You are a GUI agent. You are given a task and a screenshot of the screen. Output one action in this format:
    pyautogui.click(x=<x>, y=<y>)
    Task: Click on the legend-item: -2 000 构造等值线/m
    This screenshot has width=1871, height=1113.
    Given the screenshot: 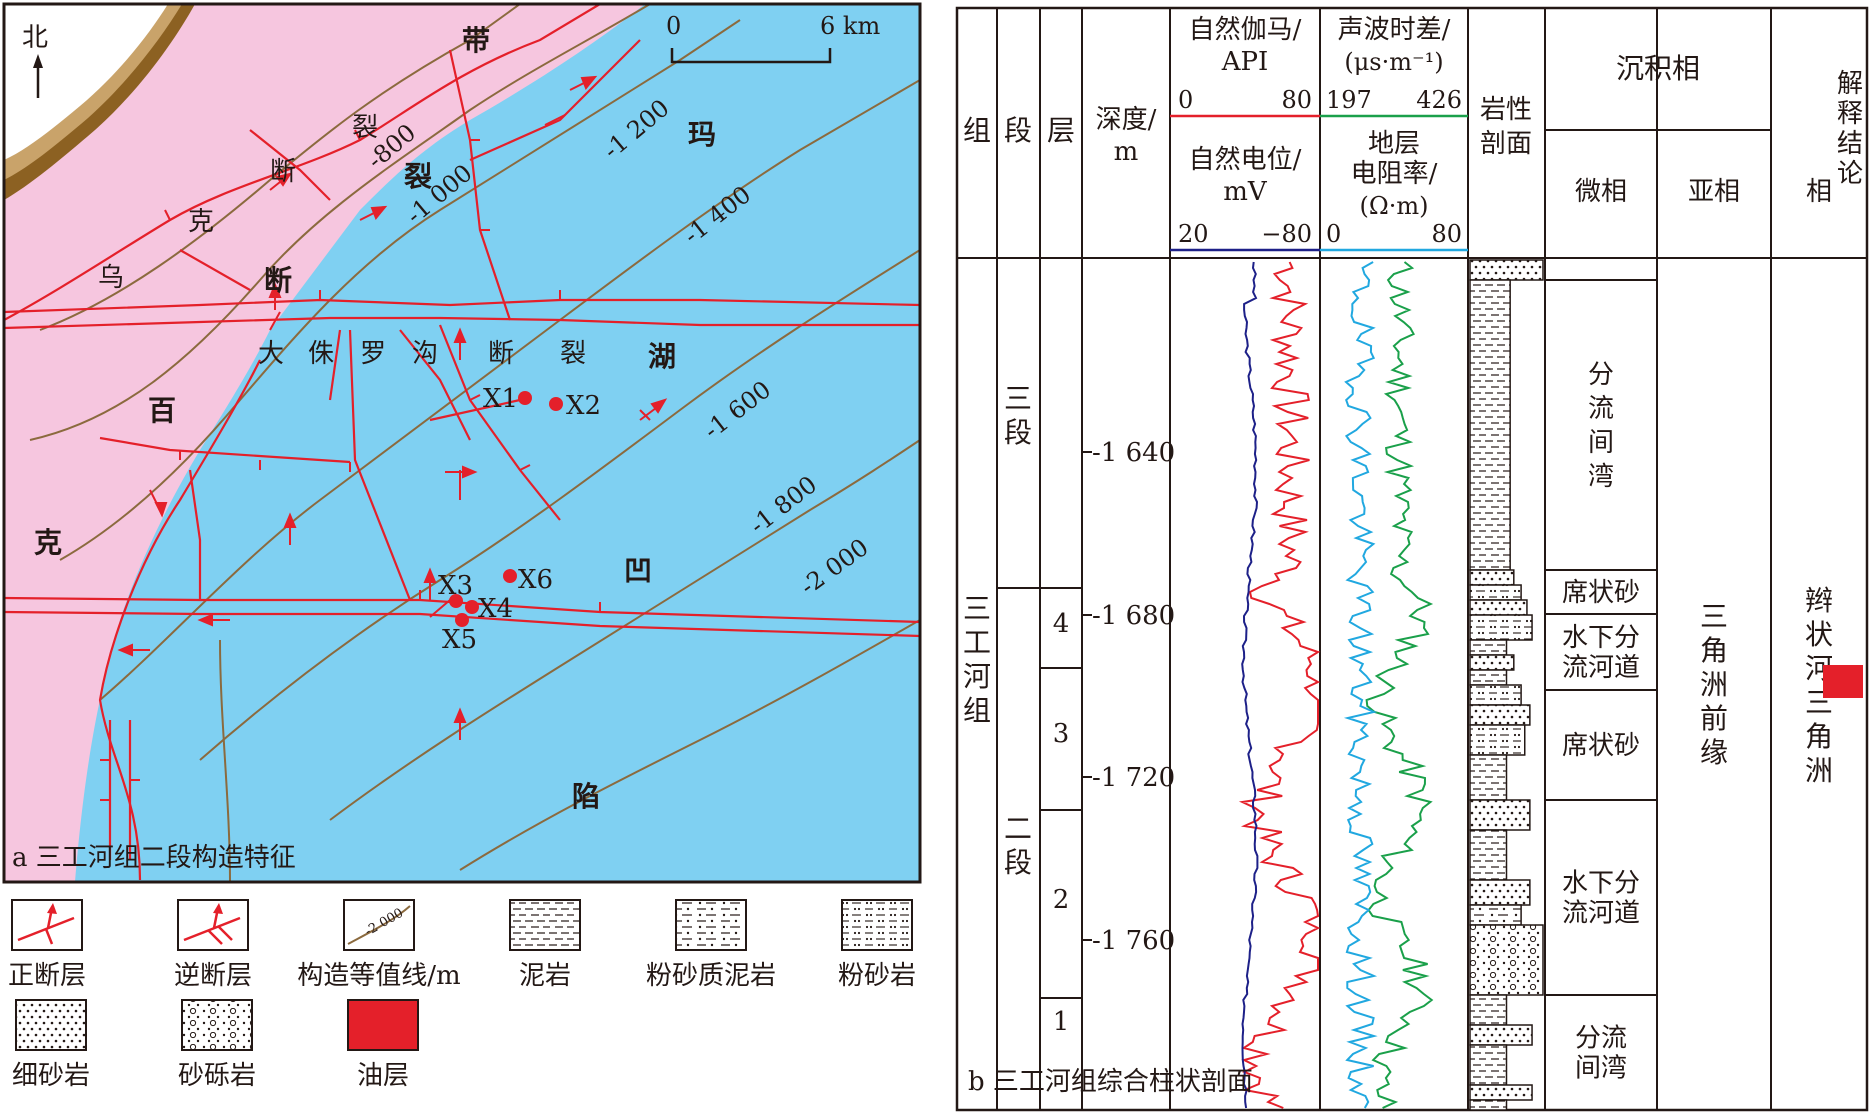 What is the action you would take?
    pyautogui.click(x=379, y=945)
    